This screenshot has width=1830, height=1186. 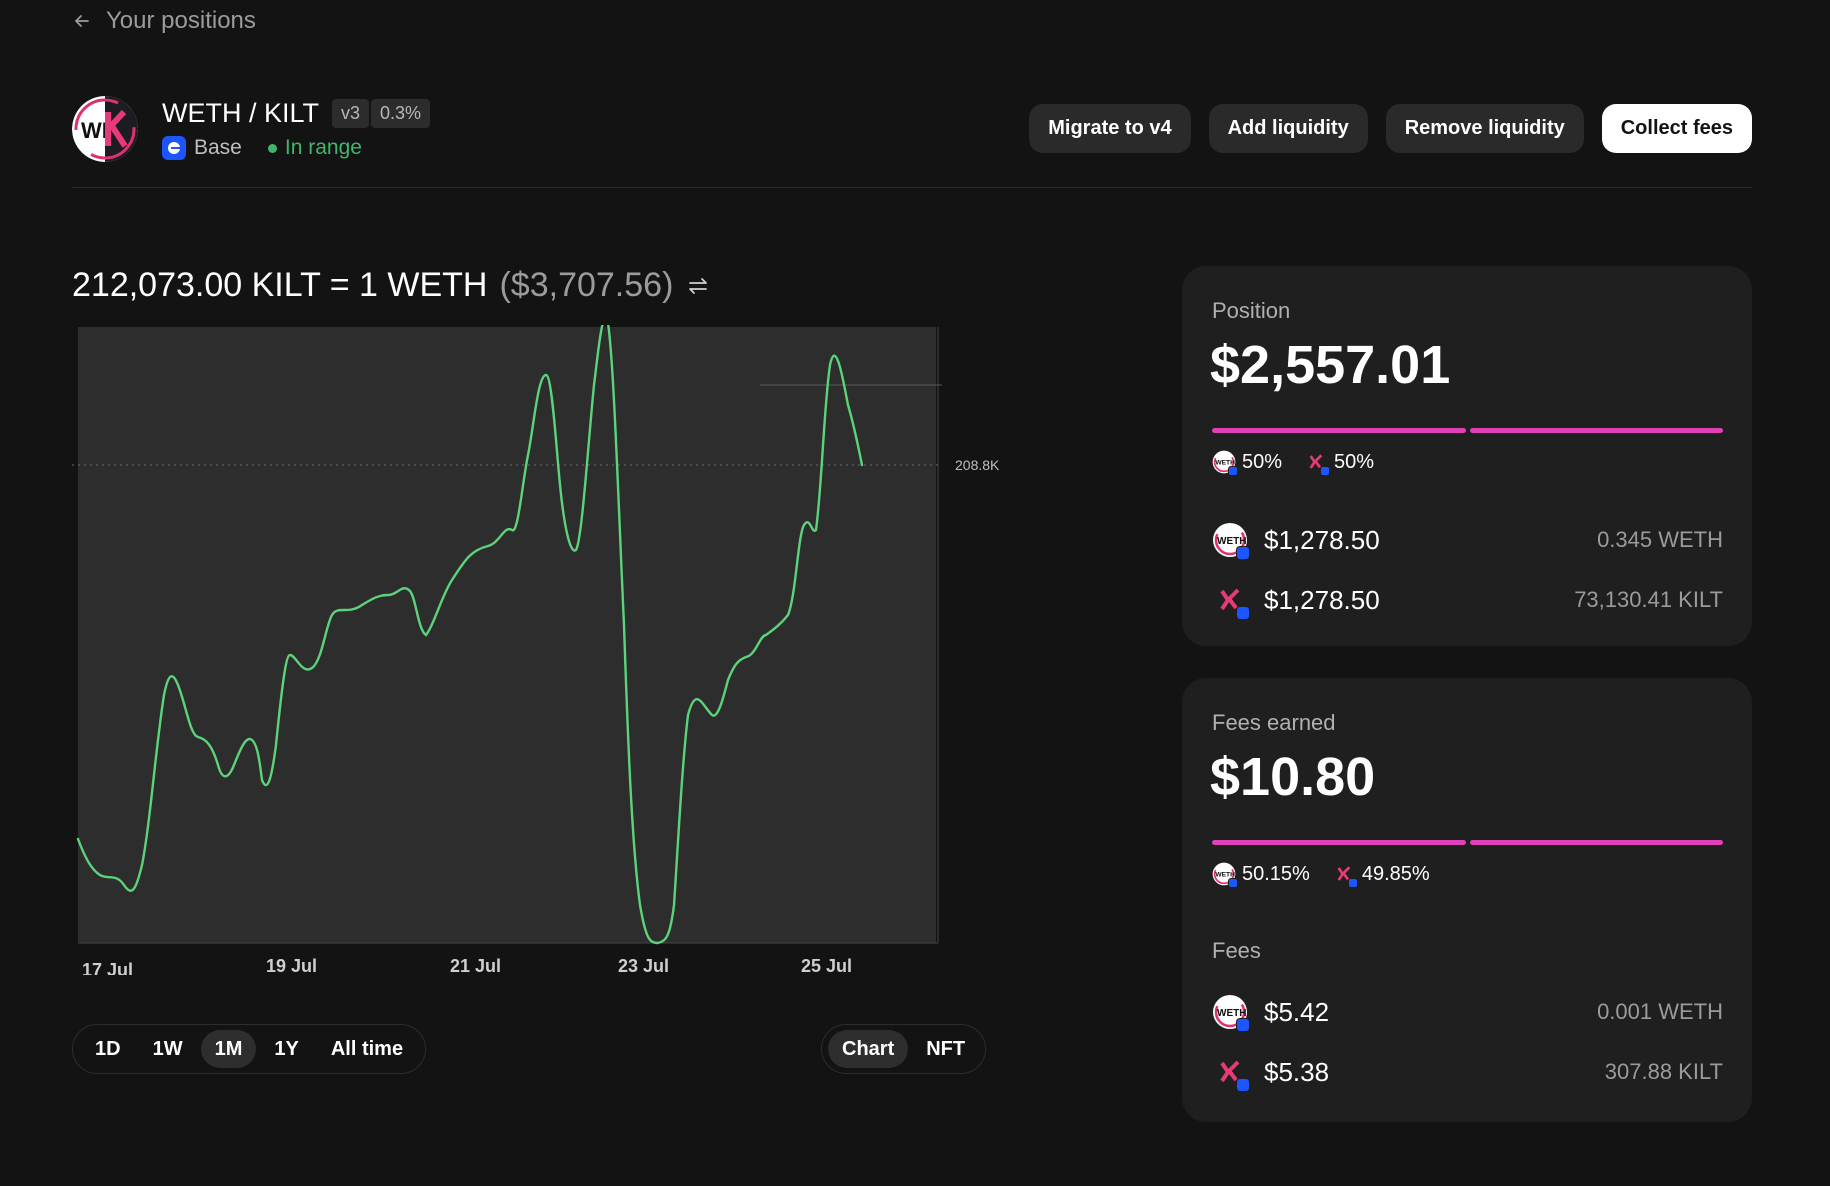 What do you see at coordinates (1676, 128) in the screenshot?
I see `collect-fees-button: Collect fees` at bounding box center [1676, 128].